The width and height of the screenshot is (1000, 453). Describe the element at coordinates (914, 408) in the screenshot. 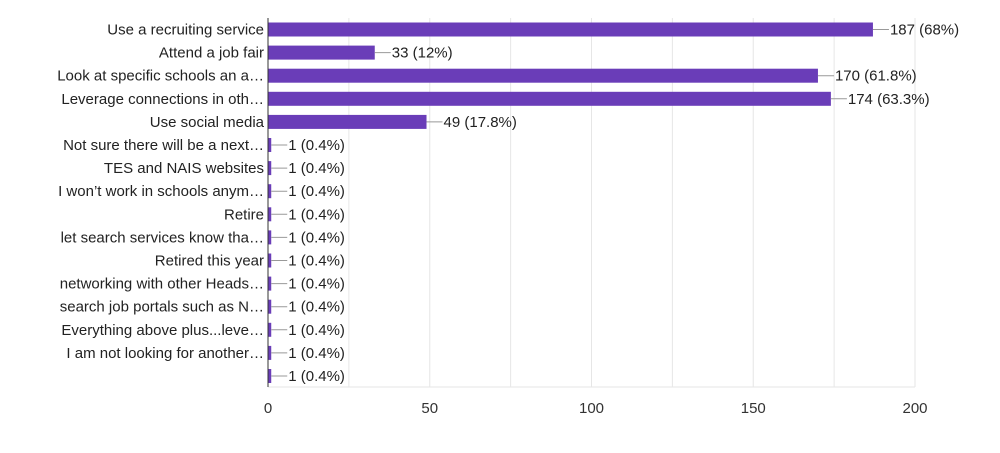

I see `x-tick-label: 200` at that location.